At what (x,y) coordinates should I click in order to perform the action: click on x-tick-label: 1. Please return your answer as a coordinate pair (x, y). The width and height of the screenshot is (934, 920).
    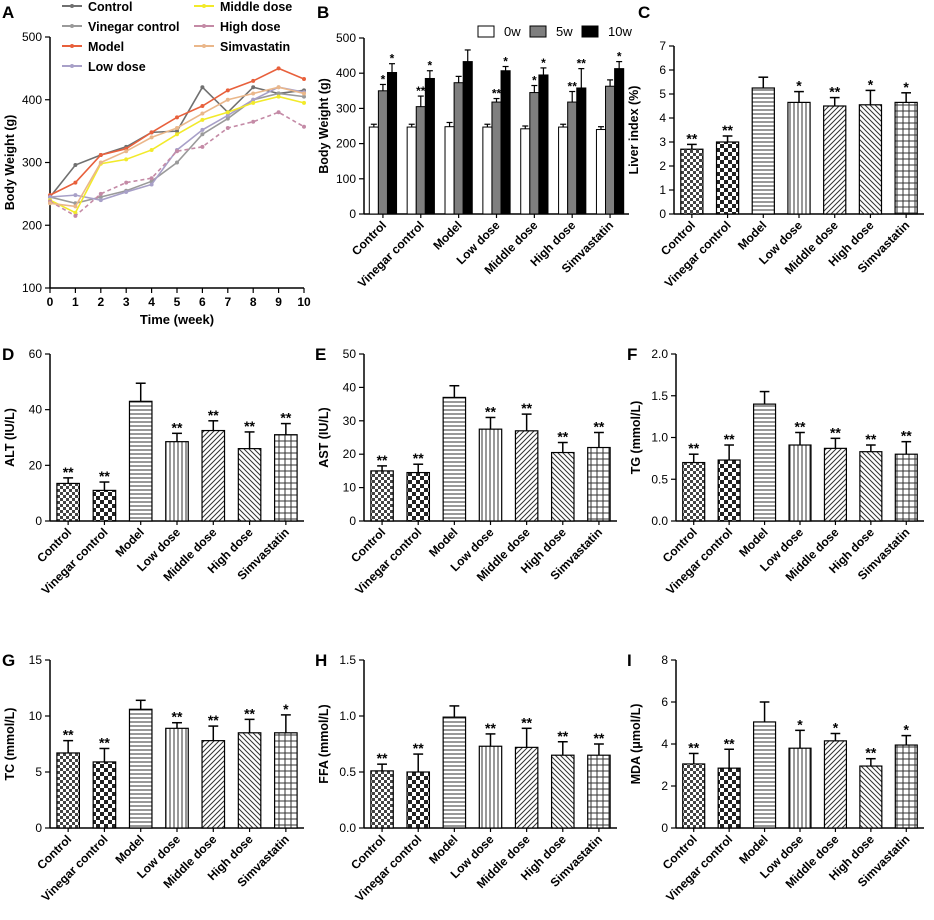
    Looking at the image, I should click on (75, 302).